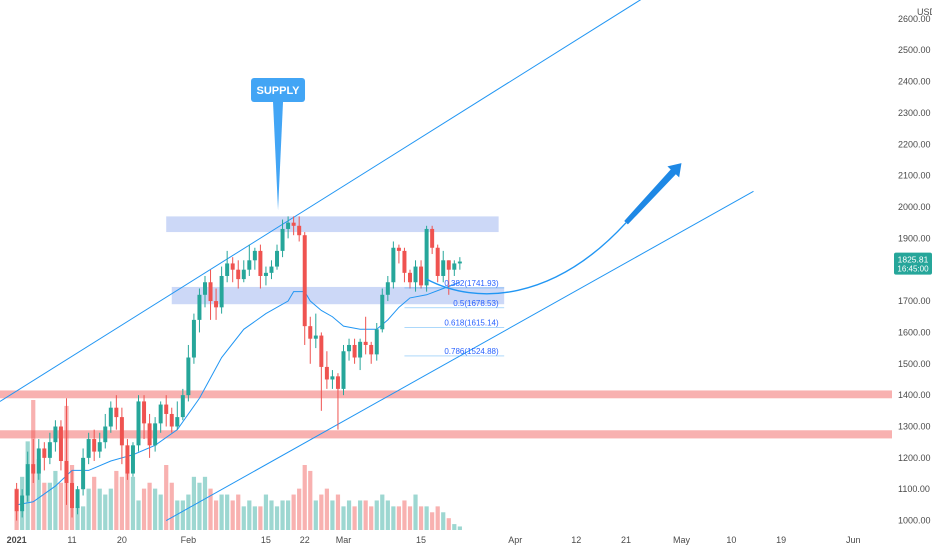 The image size is (932, 555). Describe the element at coordinates (278, 144) in the screenshot. I see `supply-callout: SUPPLY` at that location.